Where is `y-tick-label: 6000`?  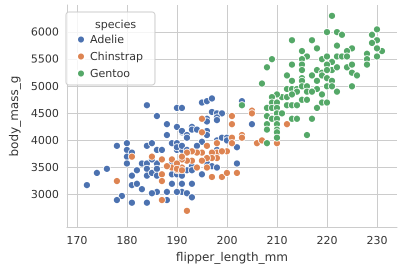 y-tick-label: 6000 is located at coordinates (44, 32).